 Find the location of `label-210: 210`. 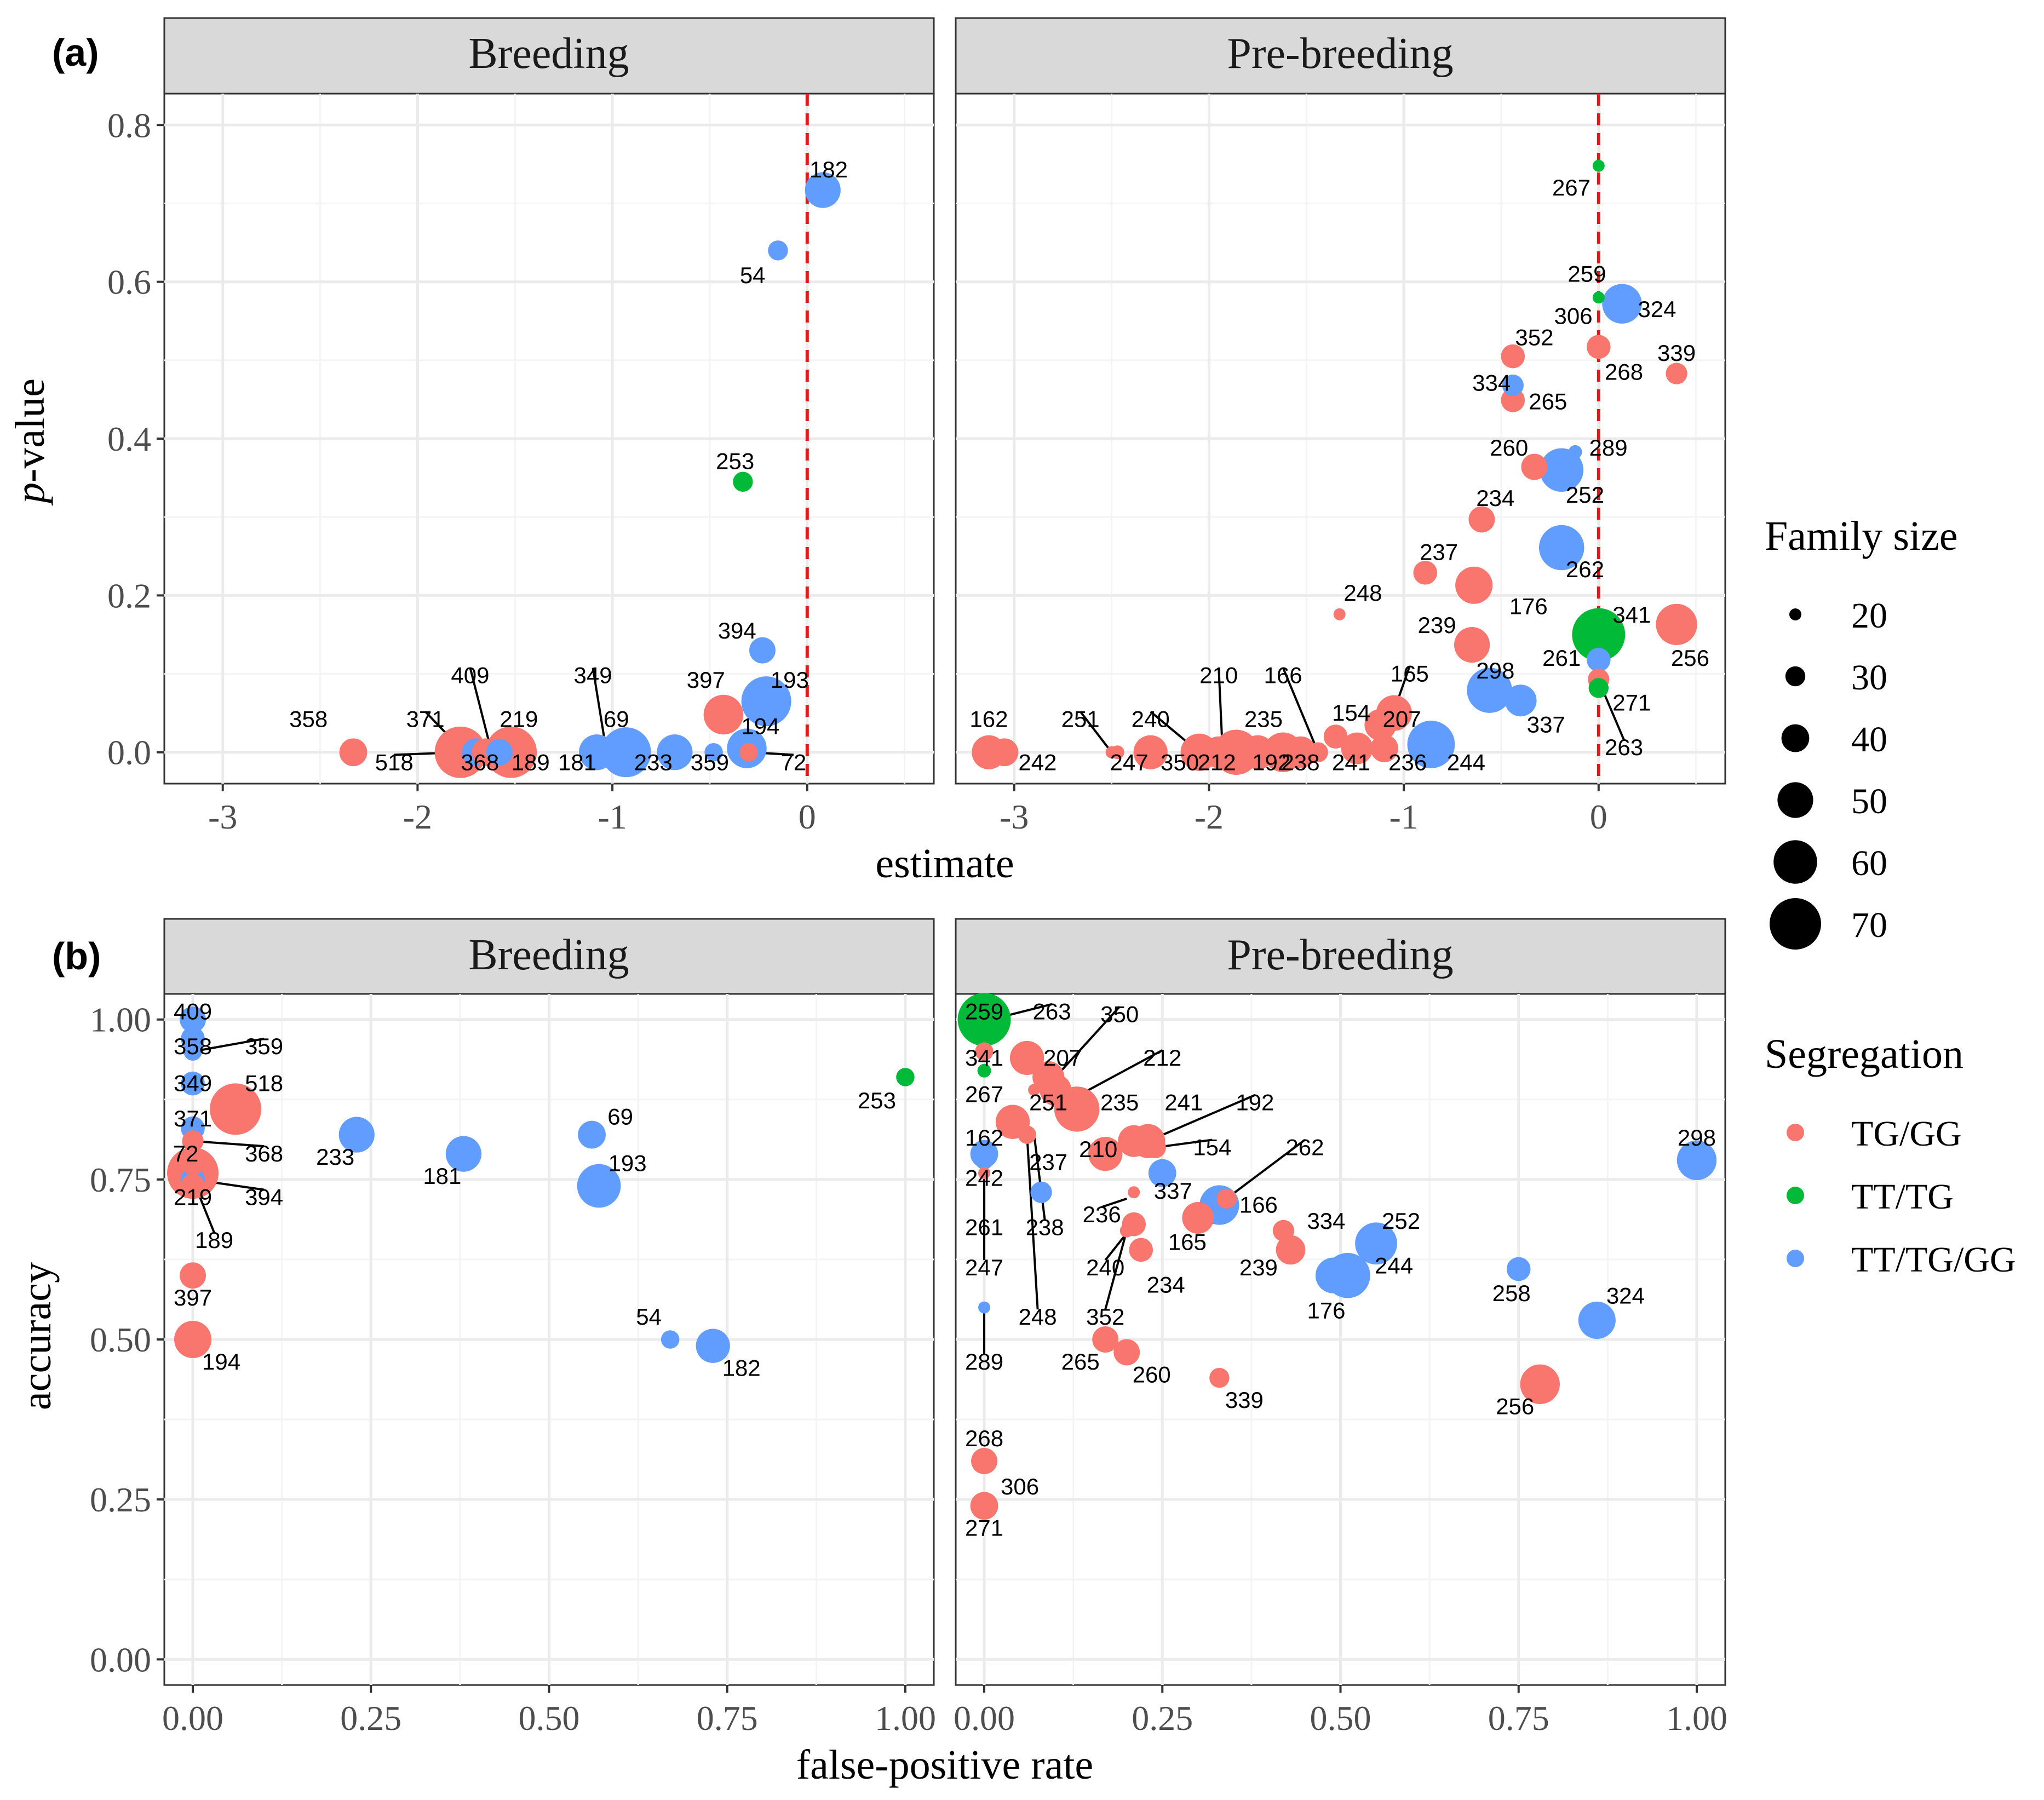

label-210: 210 is located at coordinates (1098, 1149).